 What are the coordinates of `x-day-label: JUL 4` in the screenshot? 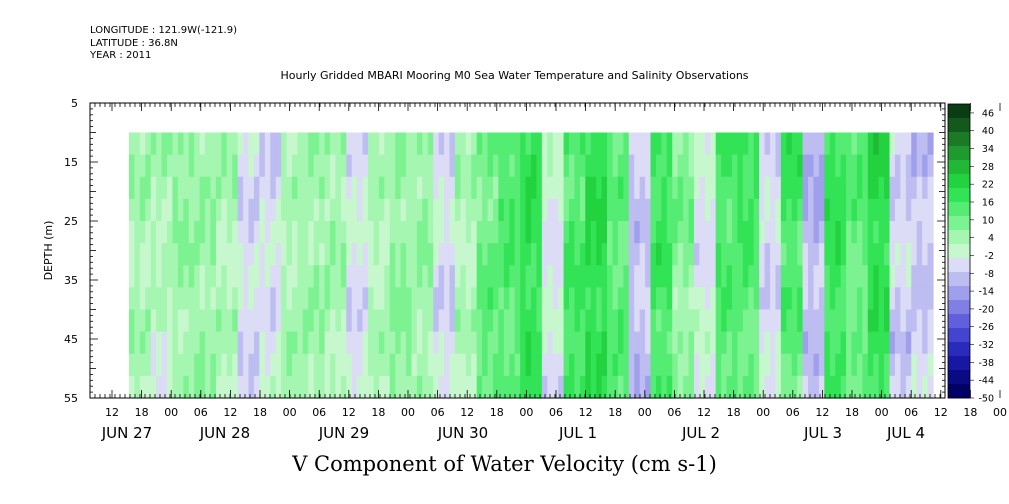 It's located at (905, 433).